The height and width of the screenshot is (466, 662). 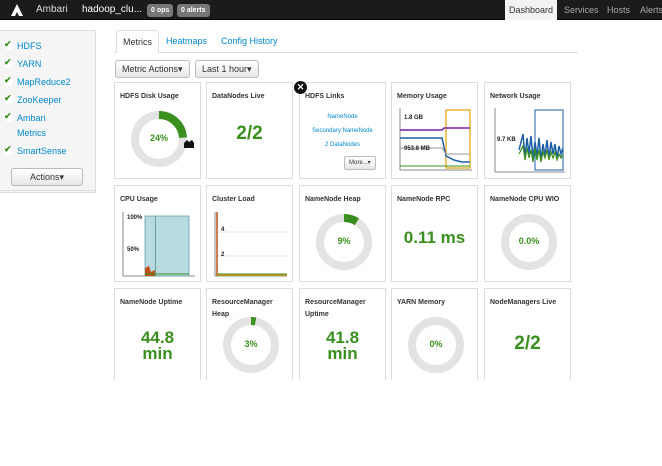 I want to click on widget-namenode-uptime: NameNode Uptime 44.8 min, so click(x=157, y=334).